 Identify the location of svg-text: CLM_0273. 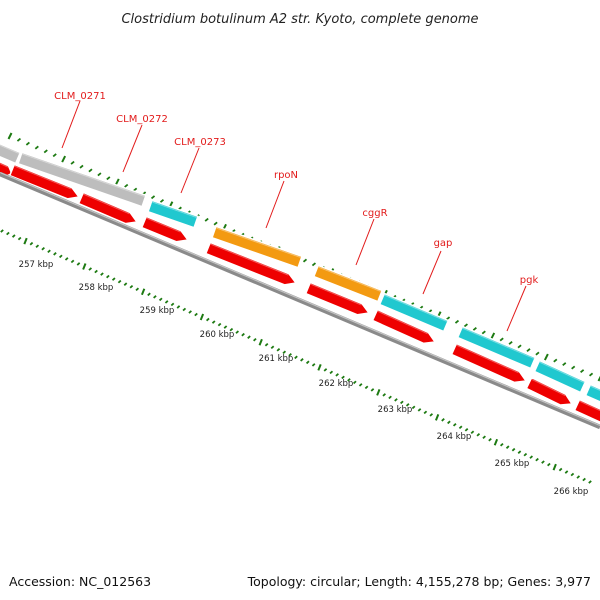
(200, 142).